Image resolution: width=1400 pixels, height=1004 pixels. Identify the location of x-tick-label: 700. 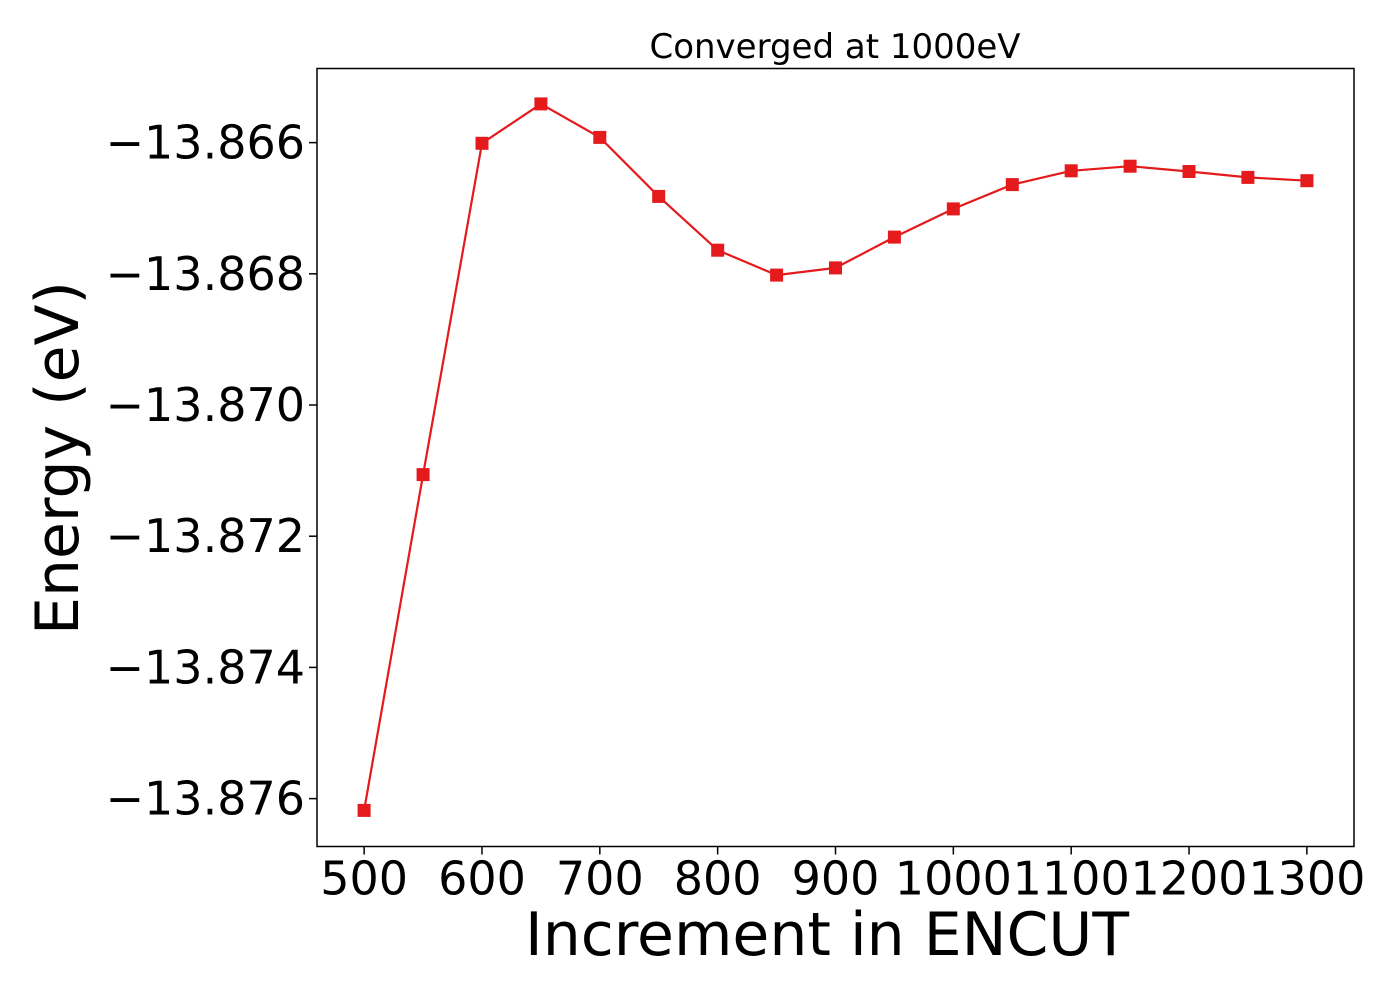
(600, 879).